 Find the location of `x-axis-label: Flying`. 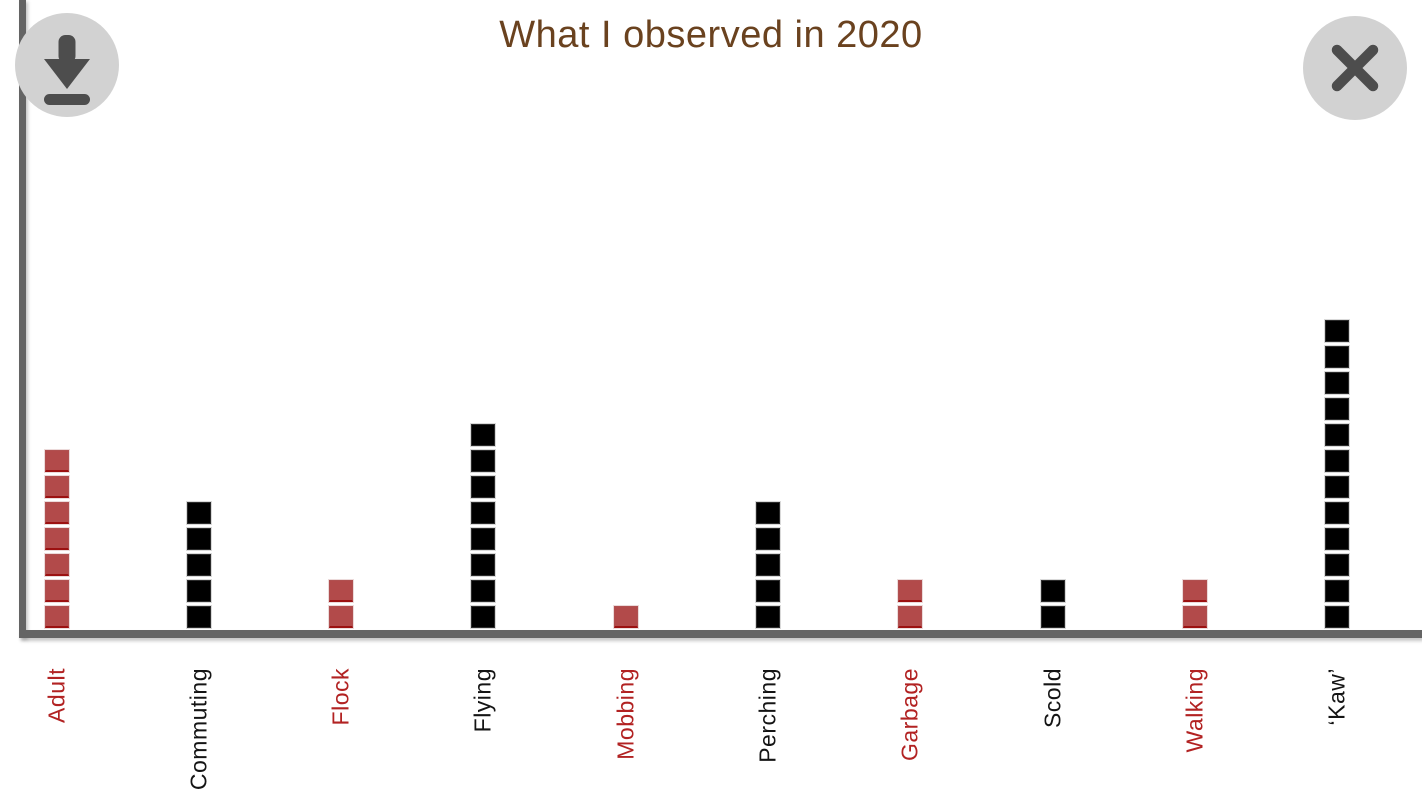

x-axis-label: Flying is located at coordinates (483, 700).